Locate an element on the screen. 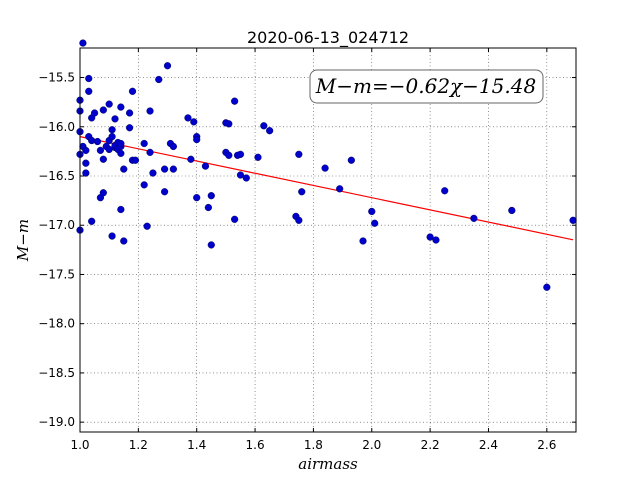  x-tick-label: 1.8 is located at coordinates (313, 445).